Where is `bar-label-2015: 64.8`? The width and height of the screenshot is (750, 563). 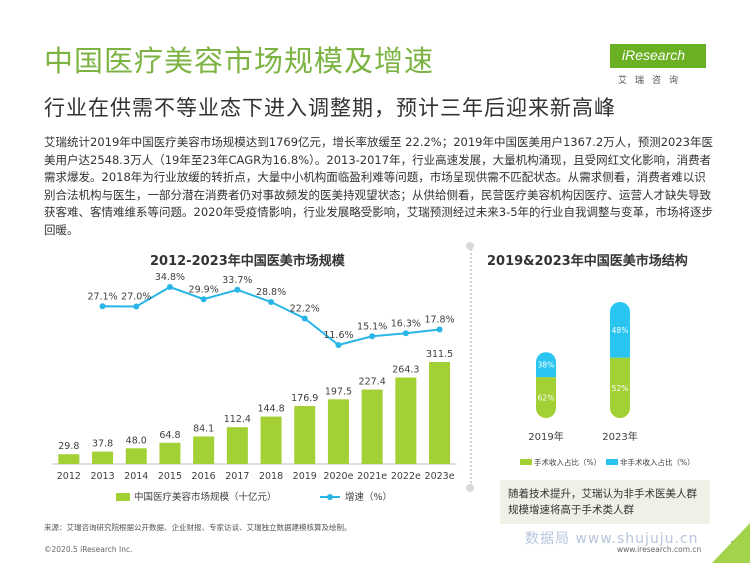 bar-label-2015: 64.8 is located at coordinates (169, 435).